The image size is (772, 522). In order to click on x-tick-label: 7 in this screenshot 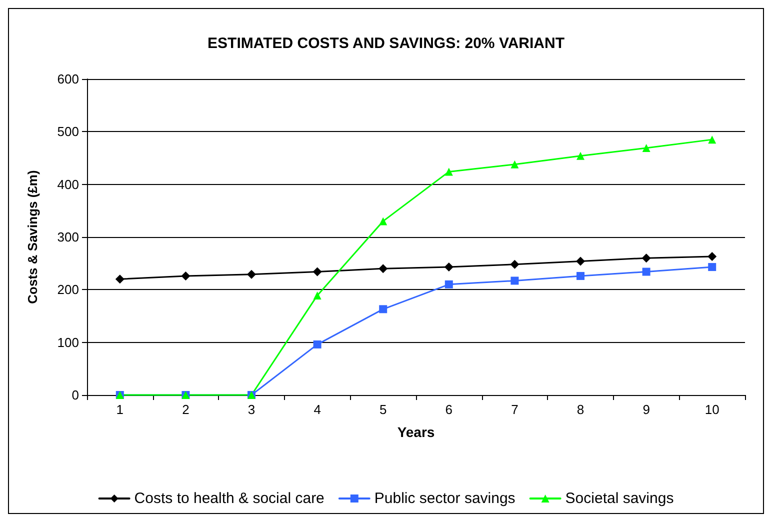, I will do `click(514, 409)`.